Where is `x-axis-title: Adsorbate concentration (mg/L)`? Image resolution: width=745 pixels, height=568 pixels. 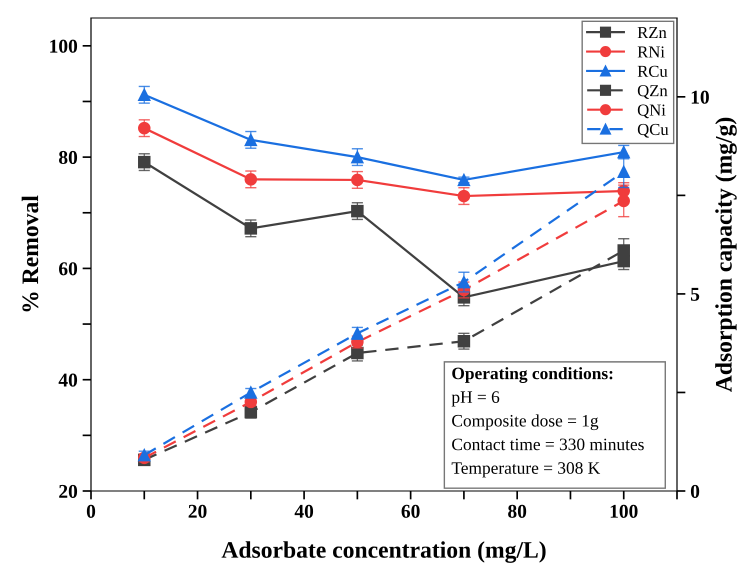
x-axis-title: Adsorbate concentration (mg/L) is located at coordinates (384, 552).